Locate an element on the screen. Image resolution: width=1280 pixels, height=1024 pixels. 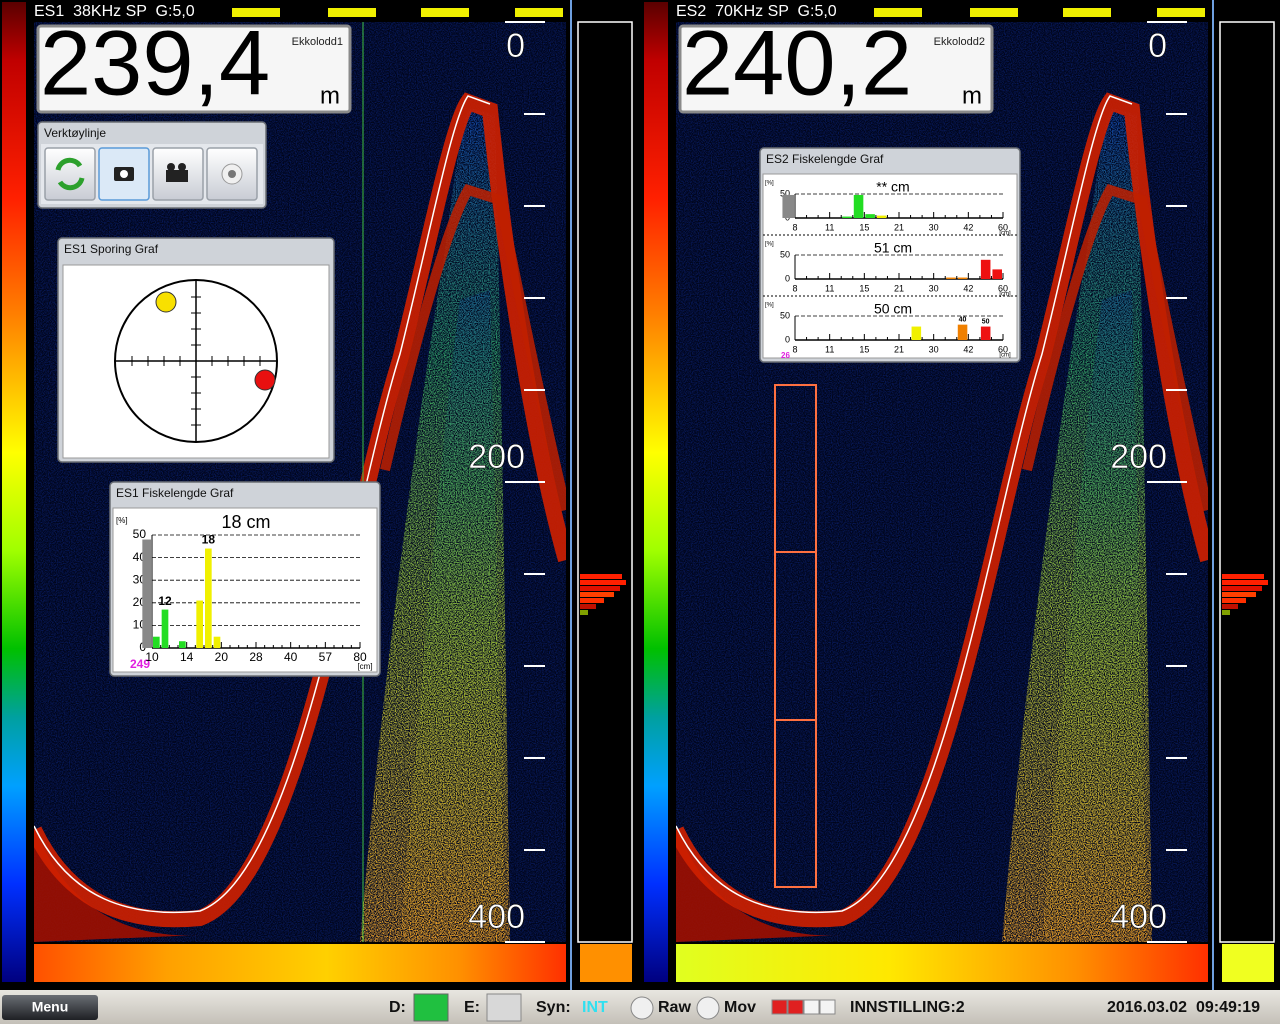
window-title: Verktøylinje is located at coordinates (75, 133).